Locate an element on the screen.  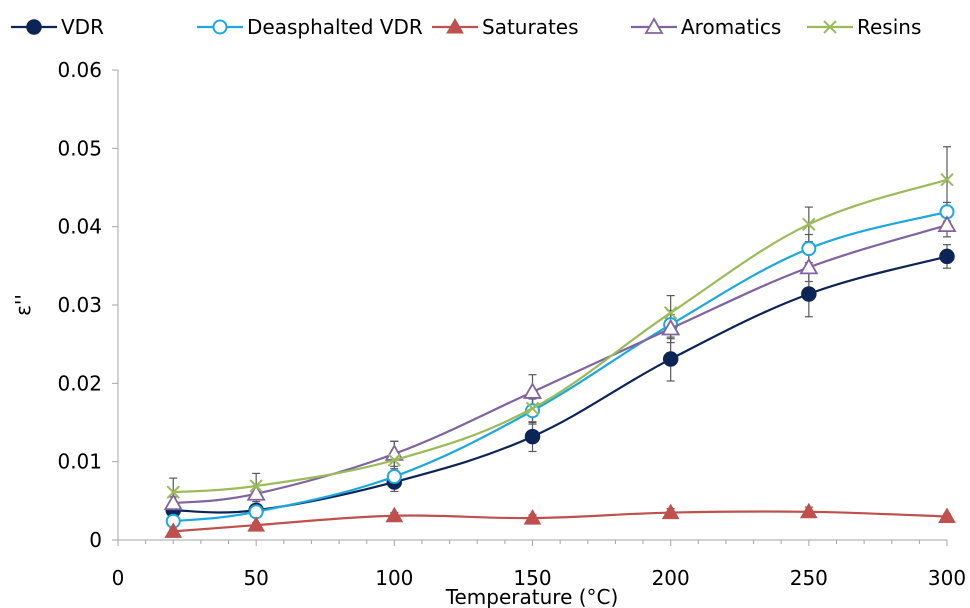
legend-item-resins: Resins is located at coordinates (864, 27).